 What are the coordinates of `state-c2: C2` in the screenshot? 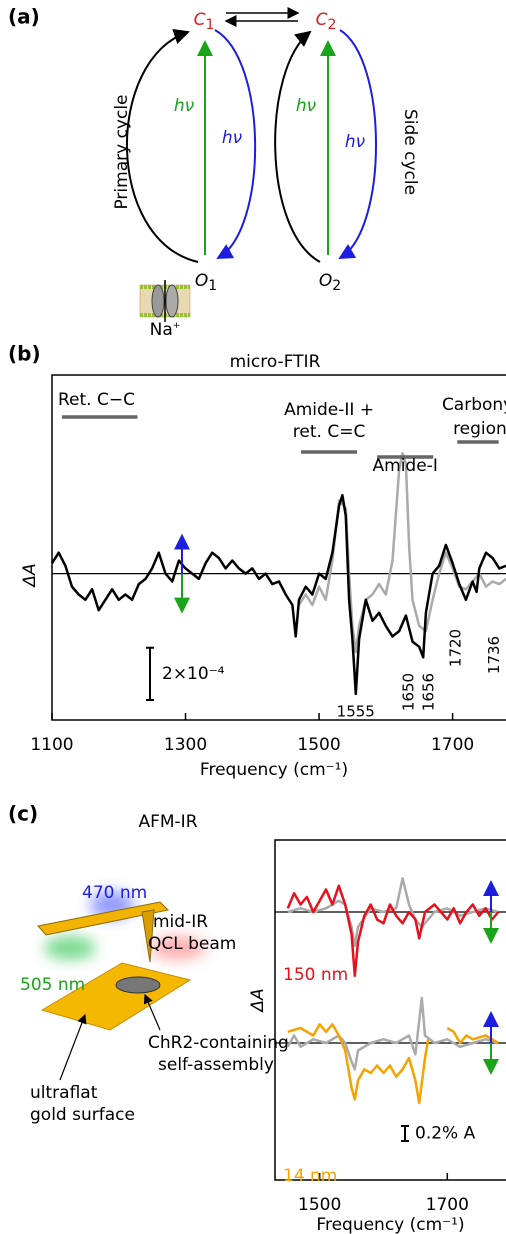 It's located at (326, 21).